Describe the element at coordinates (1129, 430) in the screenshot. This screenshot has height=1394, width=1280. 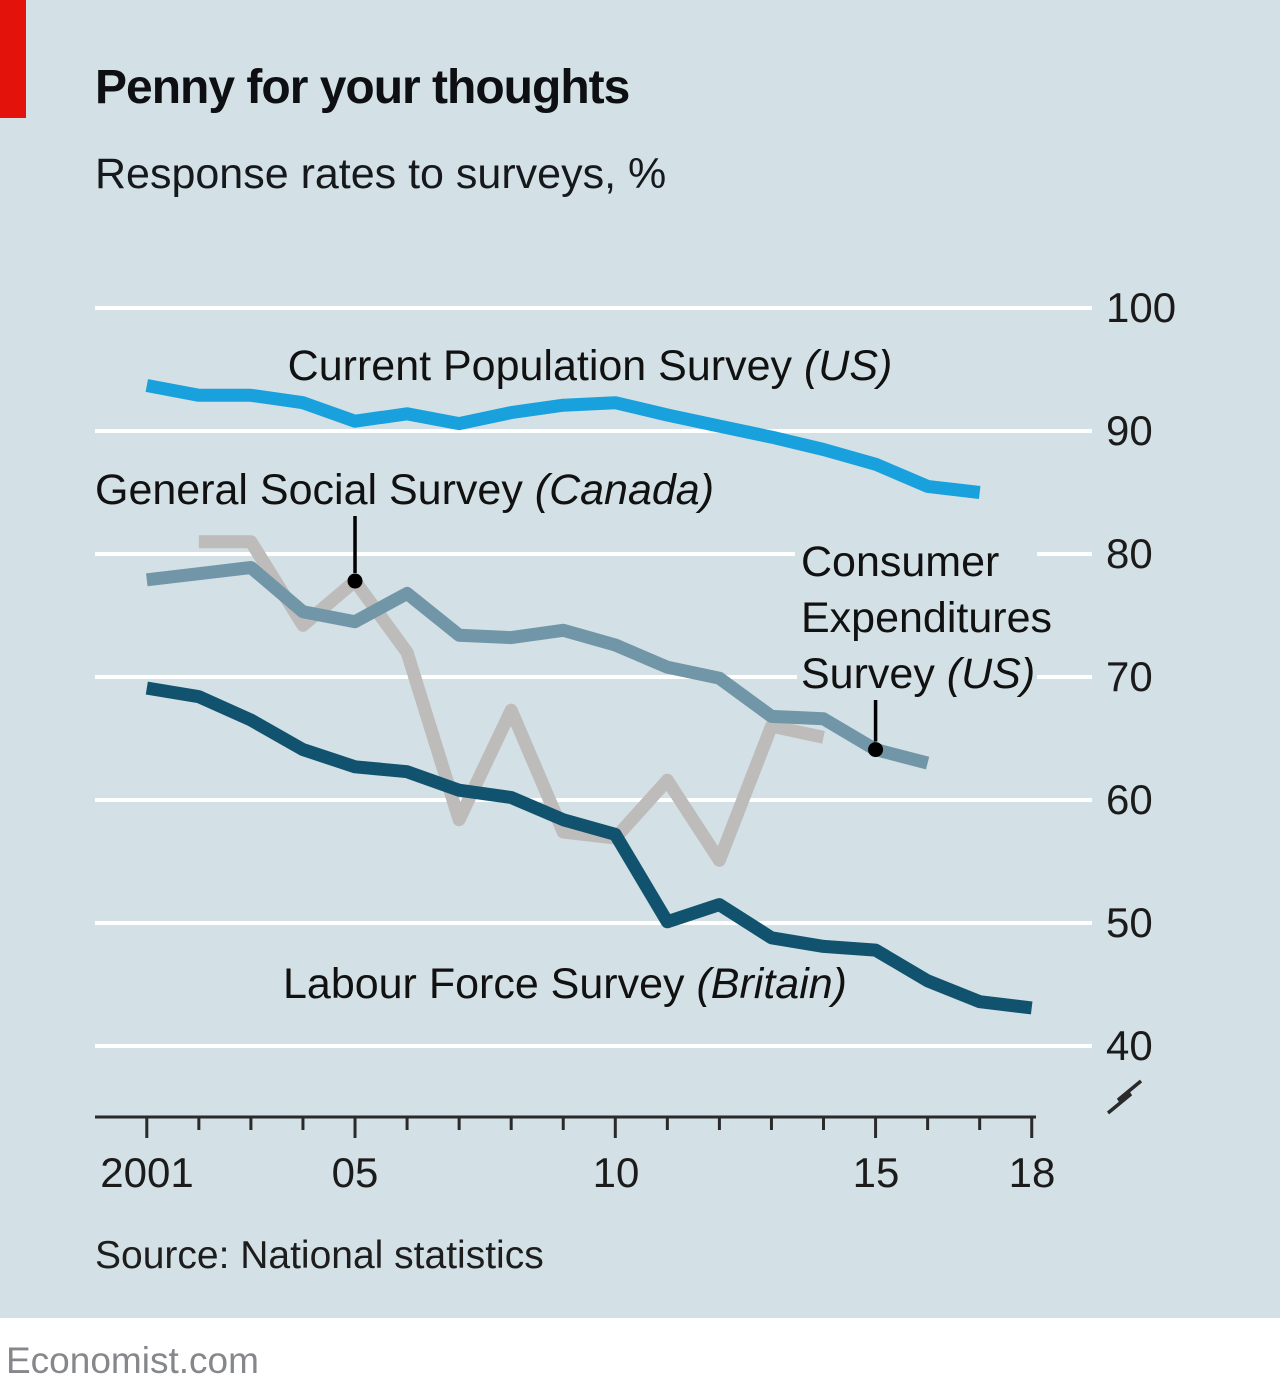
I see `y-tick-90: 90` at that location.